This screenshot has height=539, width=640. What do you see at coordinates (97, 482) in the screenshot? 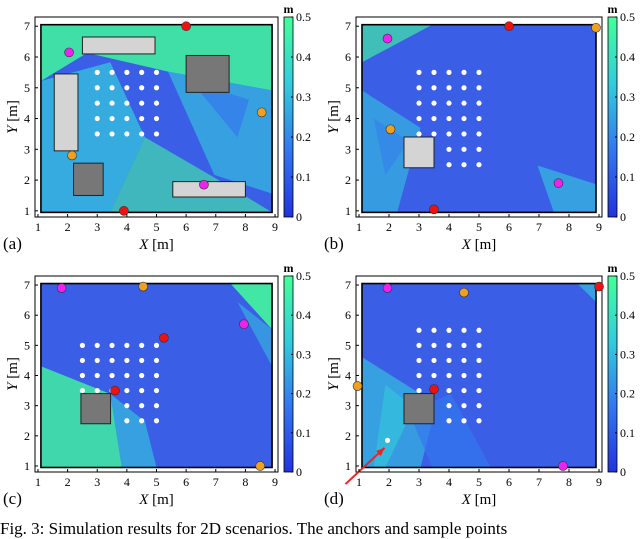
I see `x-tick-label: 3` at bounding box center [97, 482].